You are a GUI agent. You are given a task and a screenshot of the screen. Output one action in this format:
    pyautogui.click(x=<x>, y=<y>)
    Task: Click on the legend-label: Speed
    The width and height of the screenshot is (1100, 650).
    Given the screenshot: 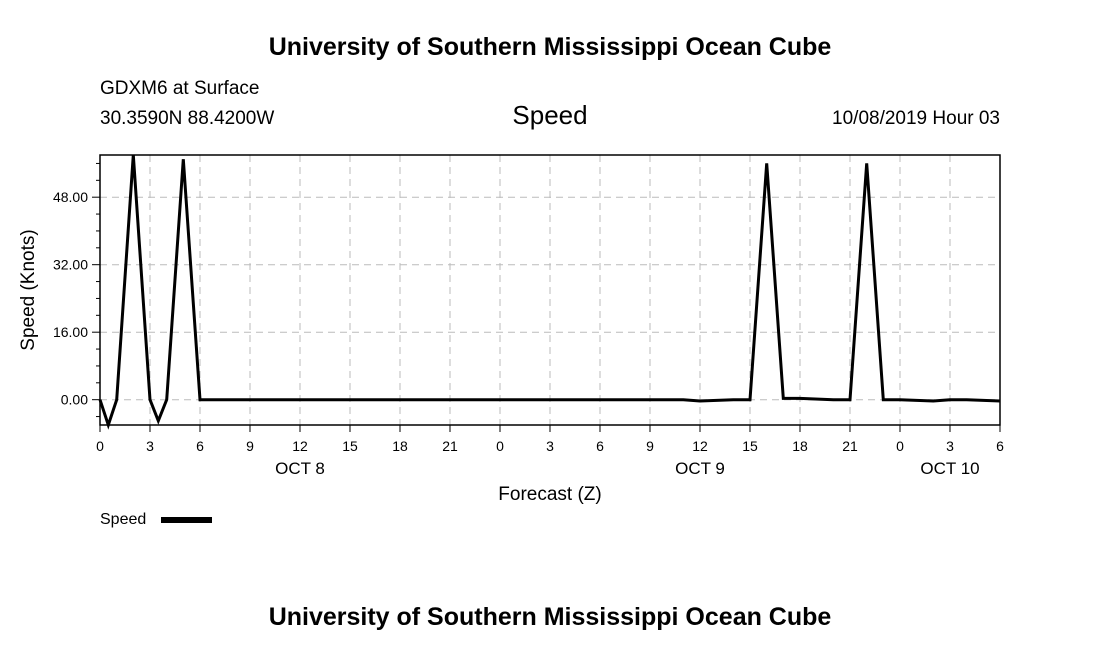 What is the action you would take?
    pyautogui.click(x=123, y=519)
    